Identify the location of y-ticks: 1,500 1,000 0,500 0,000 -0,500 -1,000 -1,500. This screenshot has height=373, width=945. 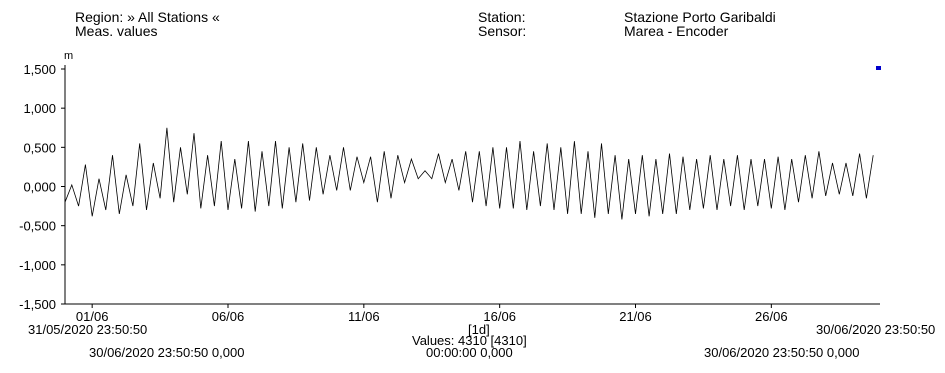
(42, 187).